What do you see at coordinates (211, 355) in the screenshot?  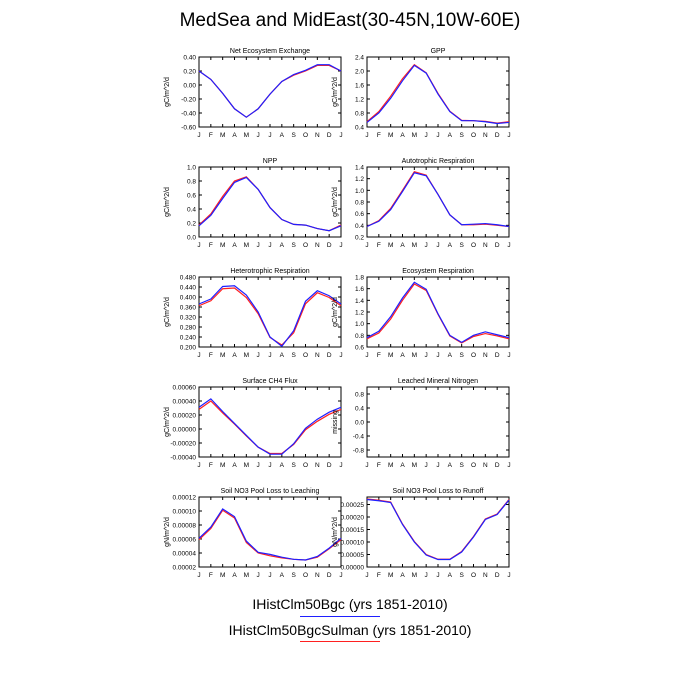 I see `x-tick-label-4-1: F` at bounding box center [211, 355].